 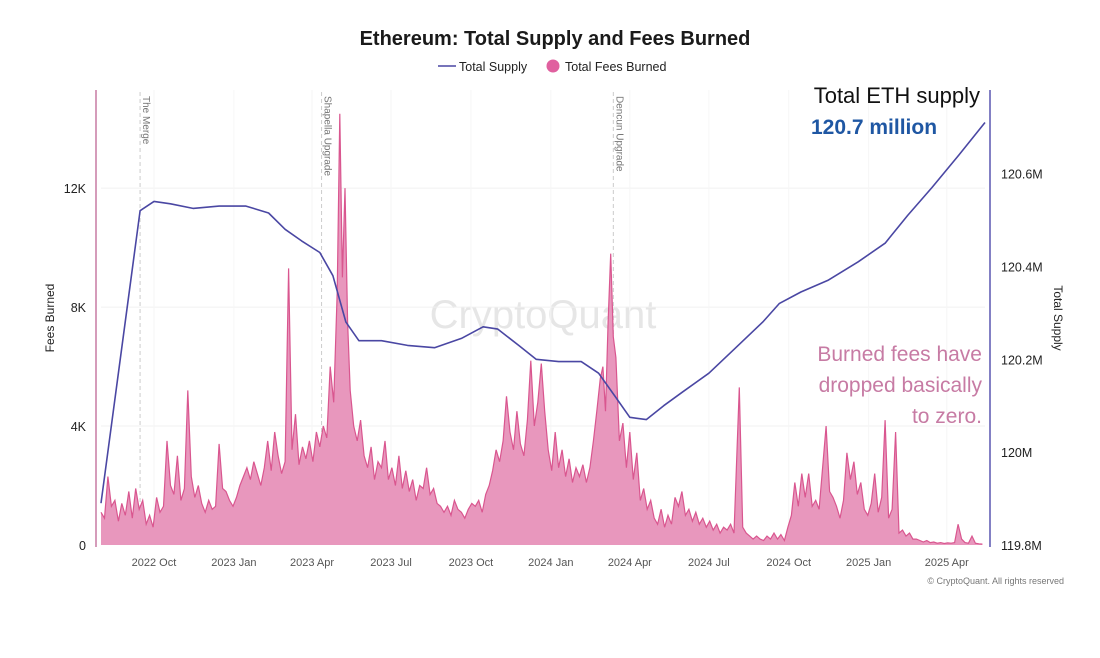 I want to click on left-tick-label: 8K, so click(x=79, y=308).